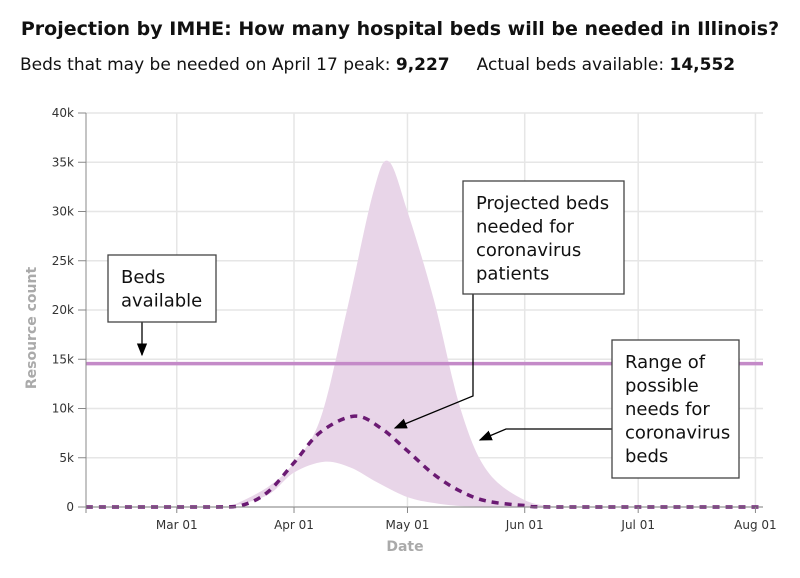  What do you see at coordinates (294, 525) in the screenshot?
I see `x-tick-label: Apr 01` at bounding box center [294, 525].